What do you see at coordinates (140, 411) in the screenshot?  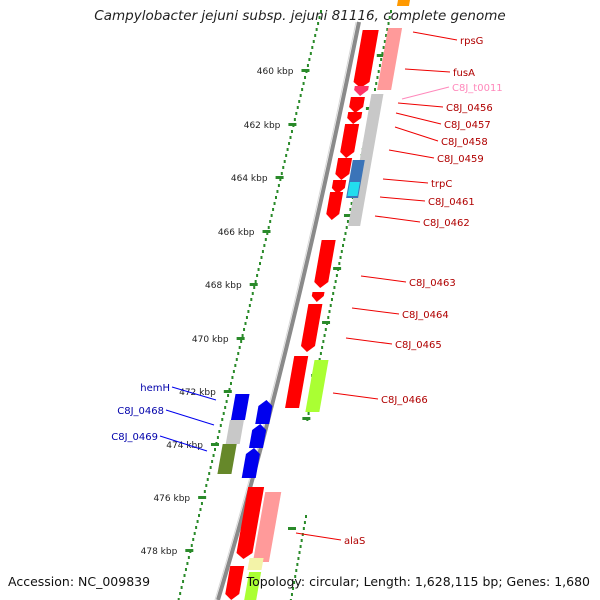 I see `gene-label-C8J_0468: C8J_0468` at bounding box center [140, 411].